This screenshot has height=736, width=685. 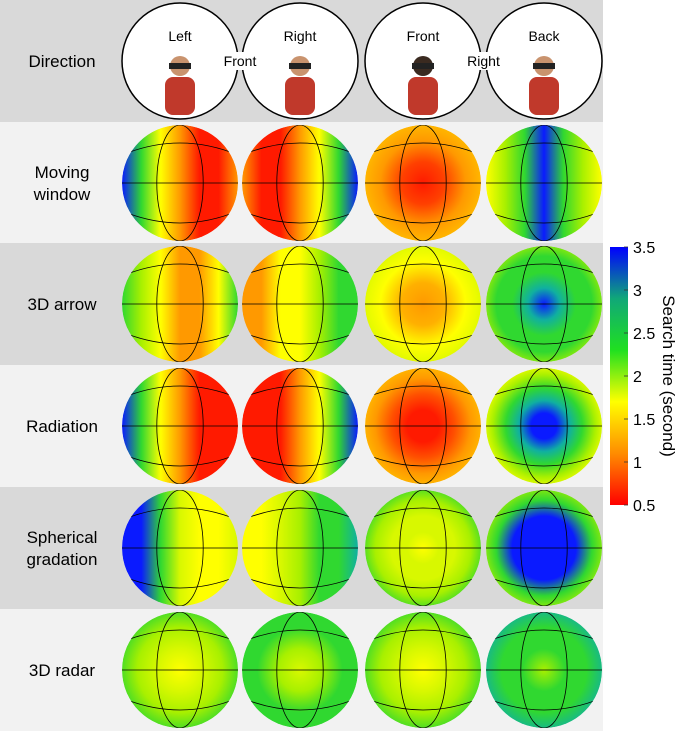 I want to click on colorbar-label: Search time (second), so click(x=668, y=376).